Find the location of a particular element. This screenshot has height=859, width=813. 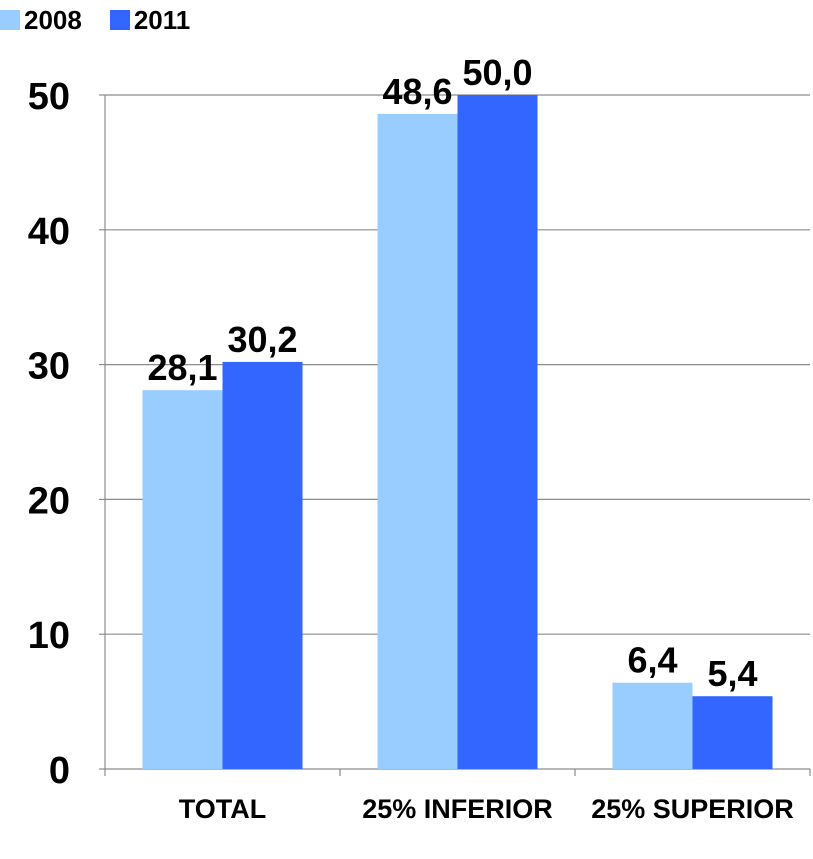

y-tick-label: 40 is located at coordinates (49, 232).